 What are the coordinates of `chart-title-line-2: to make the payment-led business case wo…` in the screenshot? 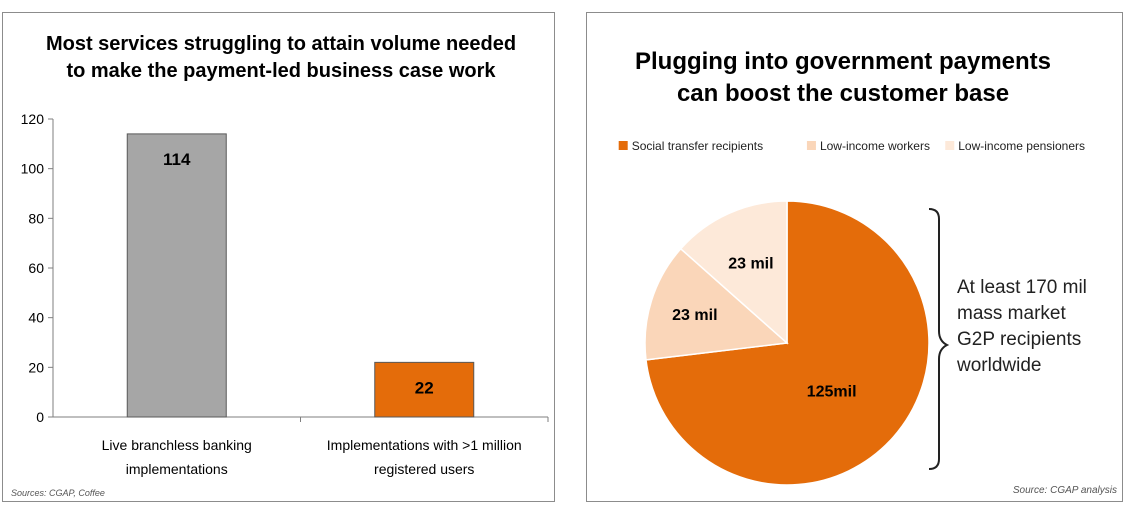 It's located at (281, 71).